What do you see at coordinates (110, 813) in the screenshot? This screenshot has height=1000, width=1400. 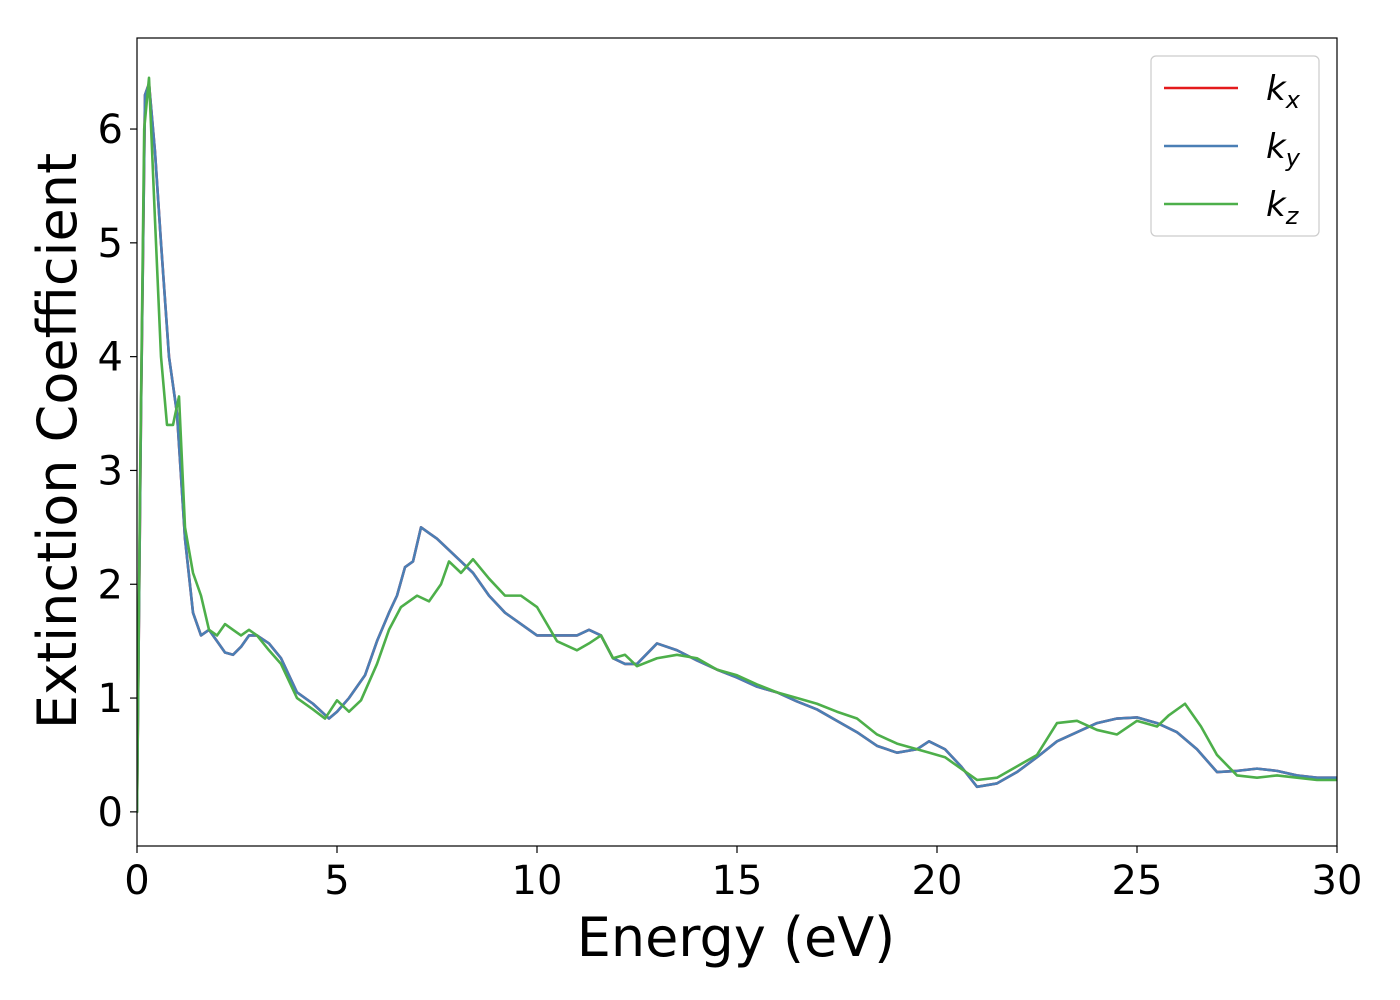 I see `y-tick-label: 0` at bounding box center [110, 813].